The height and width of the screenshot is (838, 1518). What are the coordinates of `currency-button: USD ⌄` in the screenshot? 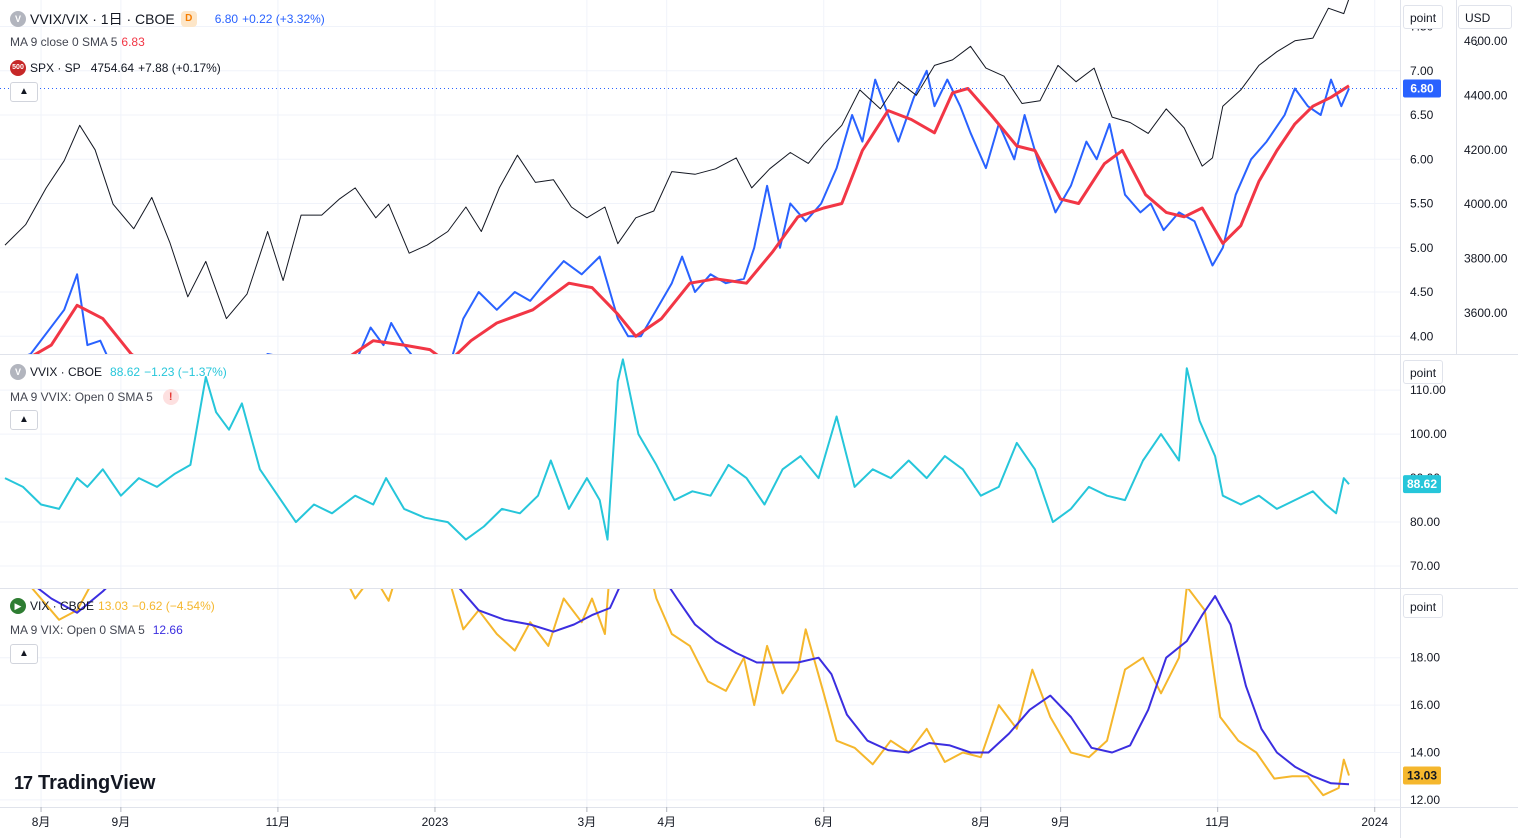 It's located at (1485, 26).